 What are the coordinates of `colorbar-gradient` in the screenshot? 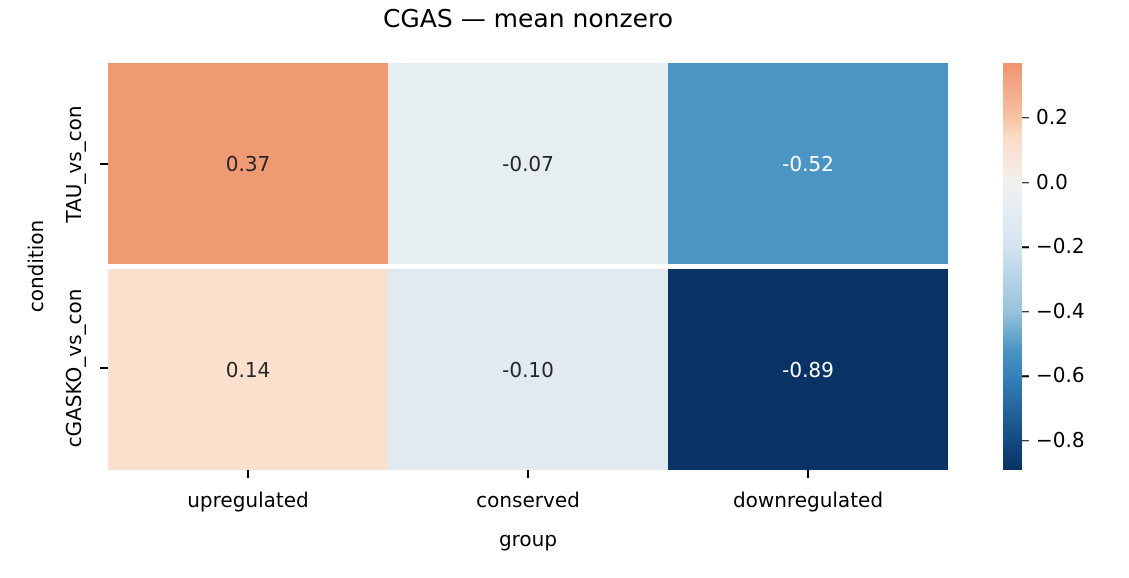 It's located at (1012, 266).